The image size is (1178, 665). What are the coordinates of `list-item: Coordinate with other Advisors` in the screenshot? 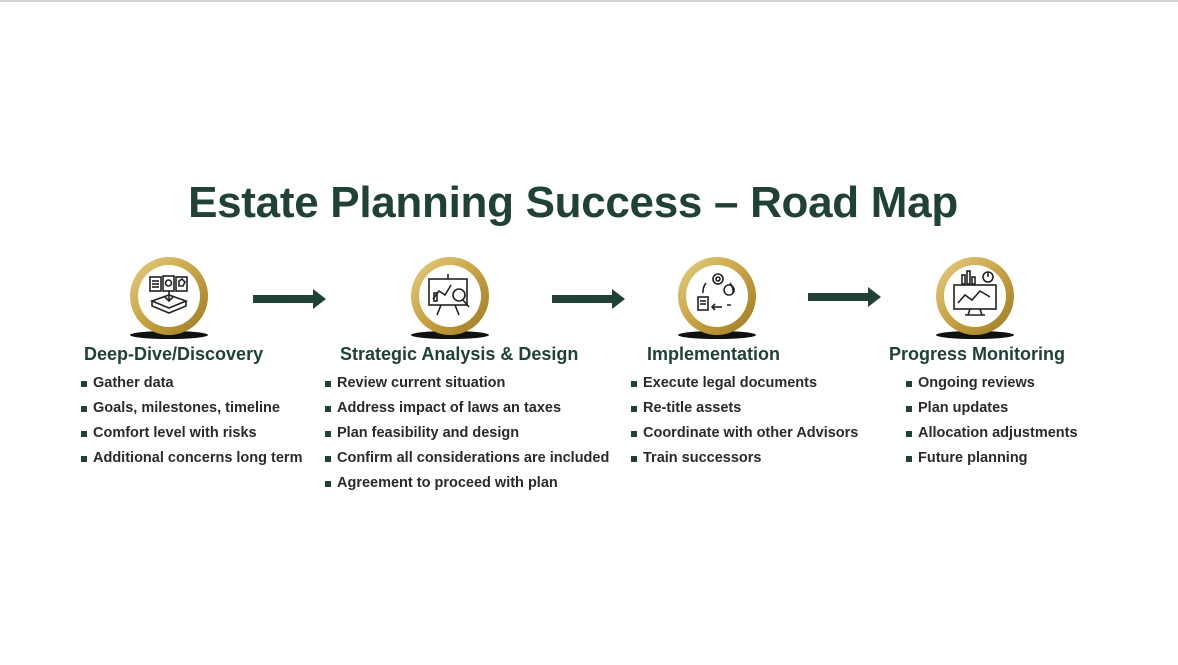 It's located at (744, 436).